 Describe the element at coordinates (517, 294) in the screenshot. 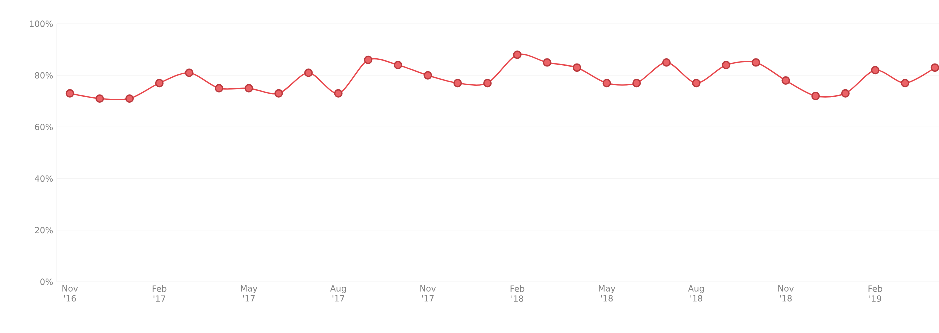

I see `x-tick-label: Feb '18` at that location.